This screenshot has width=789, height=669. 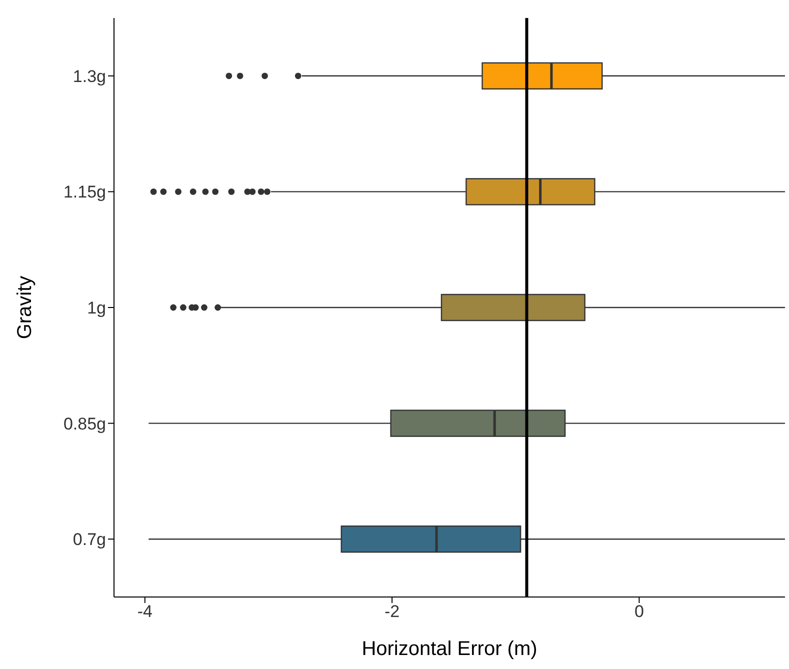 I want to click on y-tick-label: 1.15g, so click(x=84, y=192).